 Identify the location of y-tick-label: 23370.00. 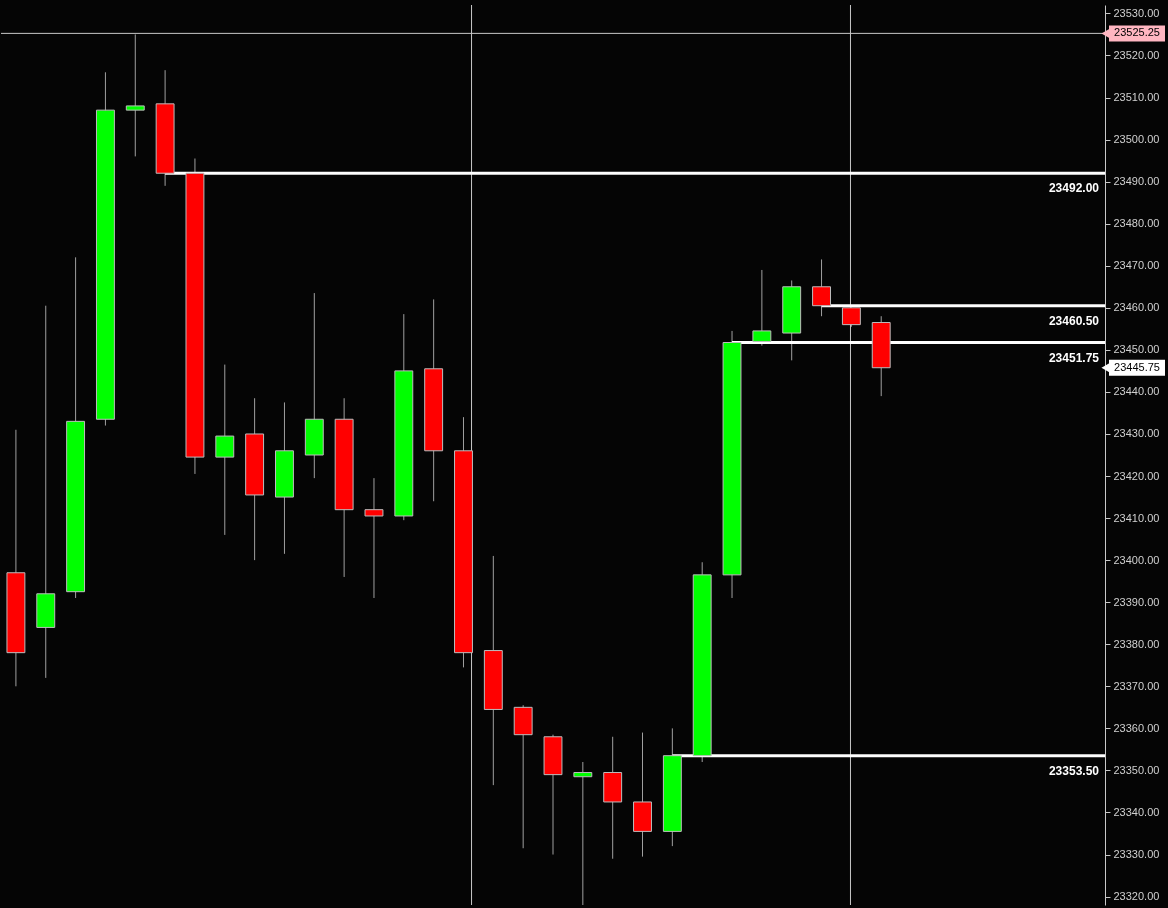
(1136, 685).